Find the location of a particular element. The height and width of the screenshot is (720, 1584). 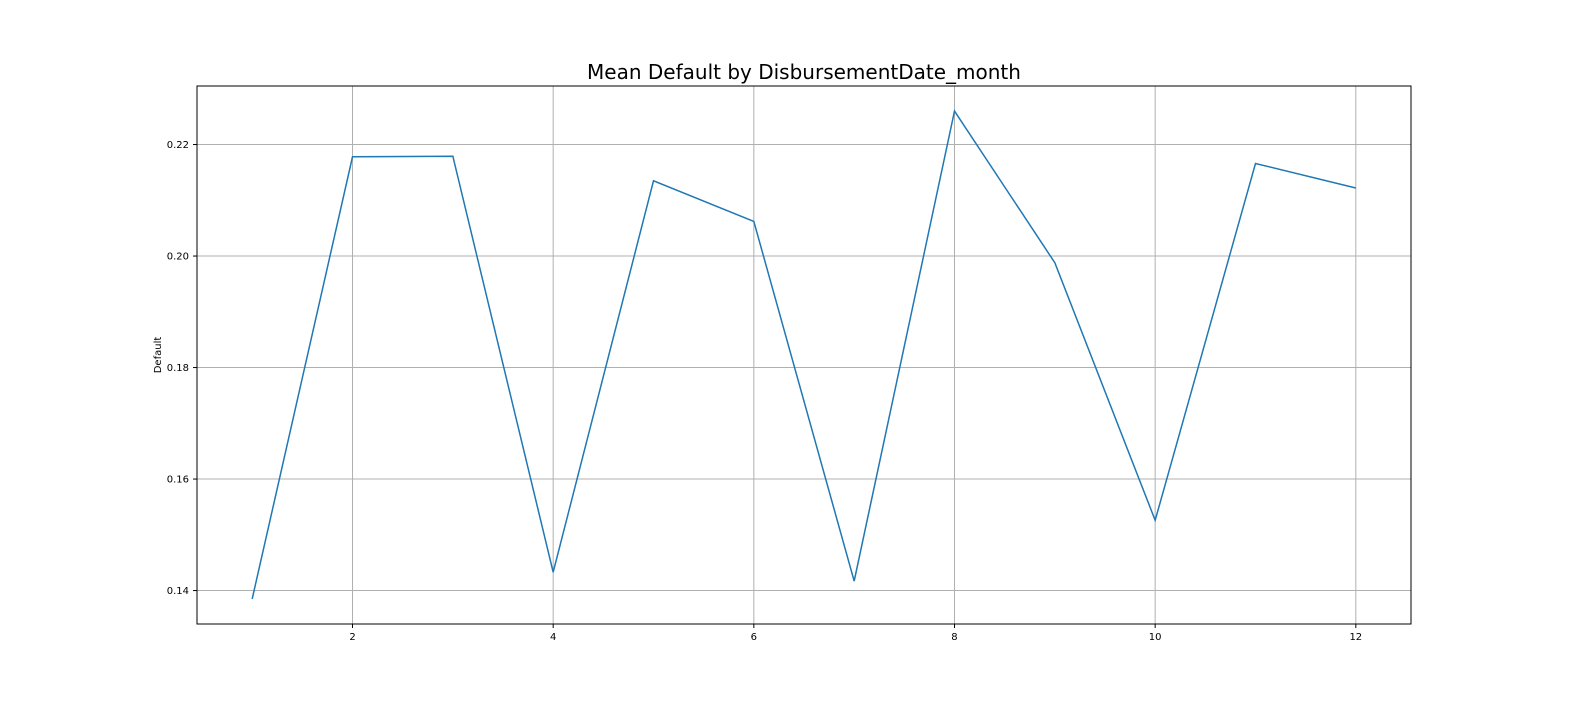

x-tick-label: 6 is located at coordinates (754, 637).